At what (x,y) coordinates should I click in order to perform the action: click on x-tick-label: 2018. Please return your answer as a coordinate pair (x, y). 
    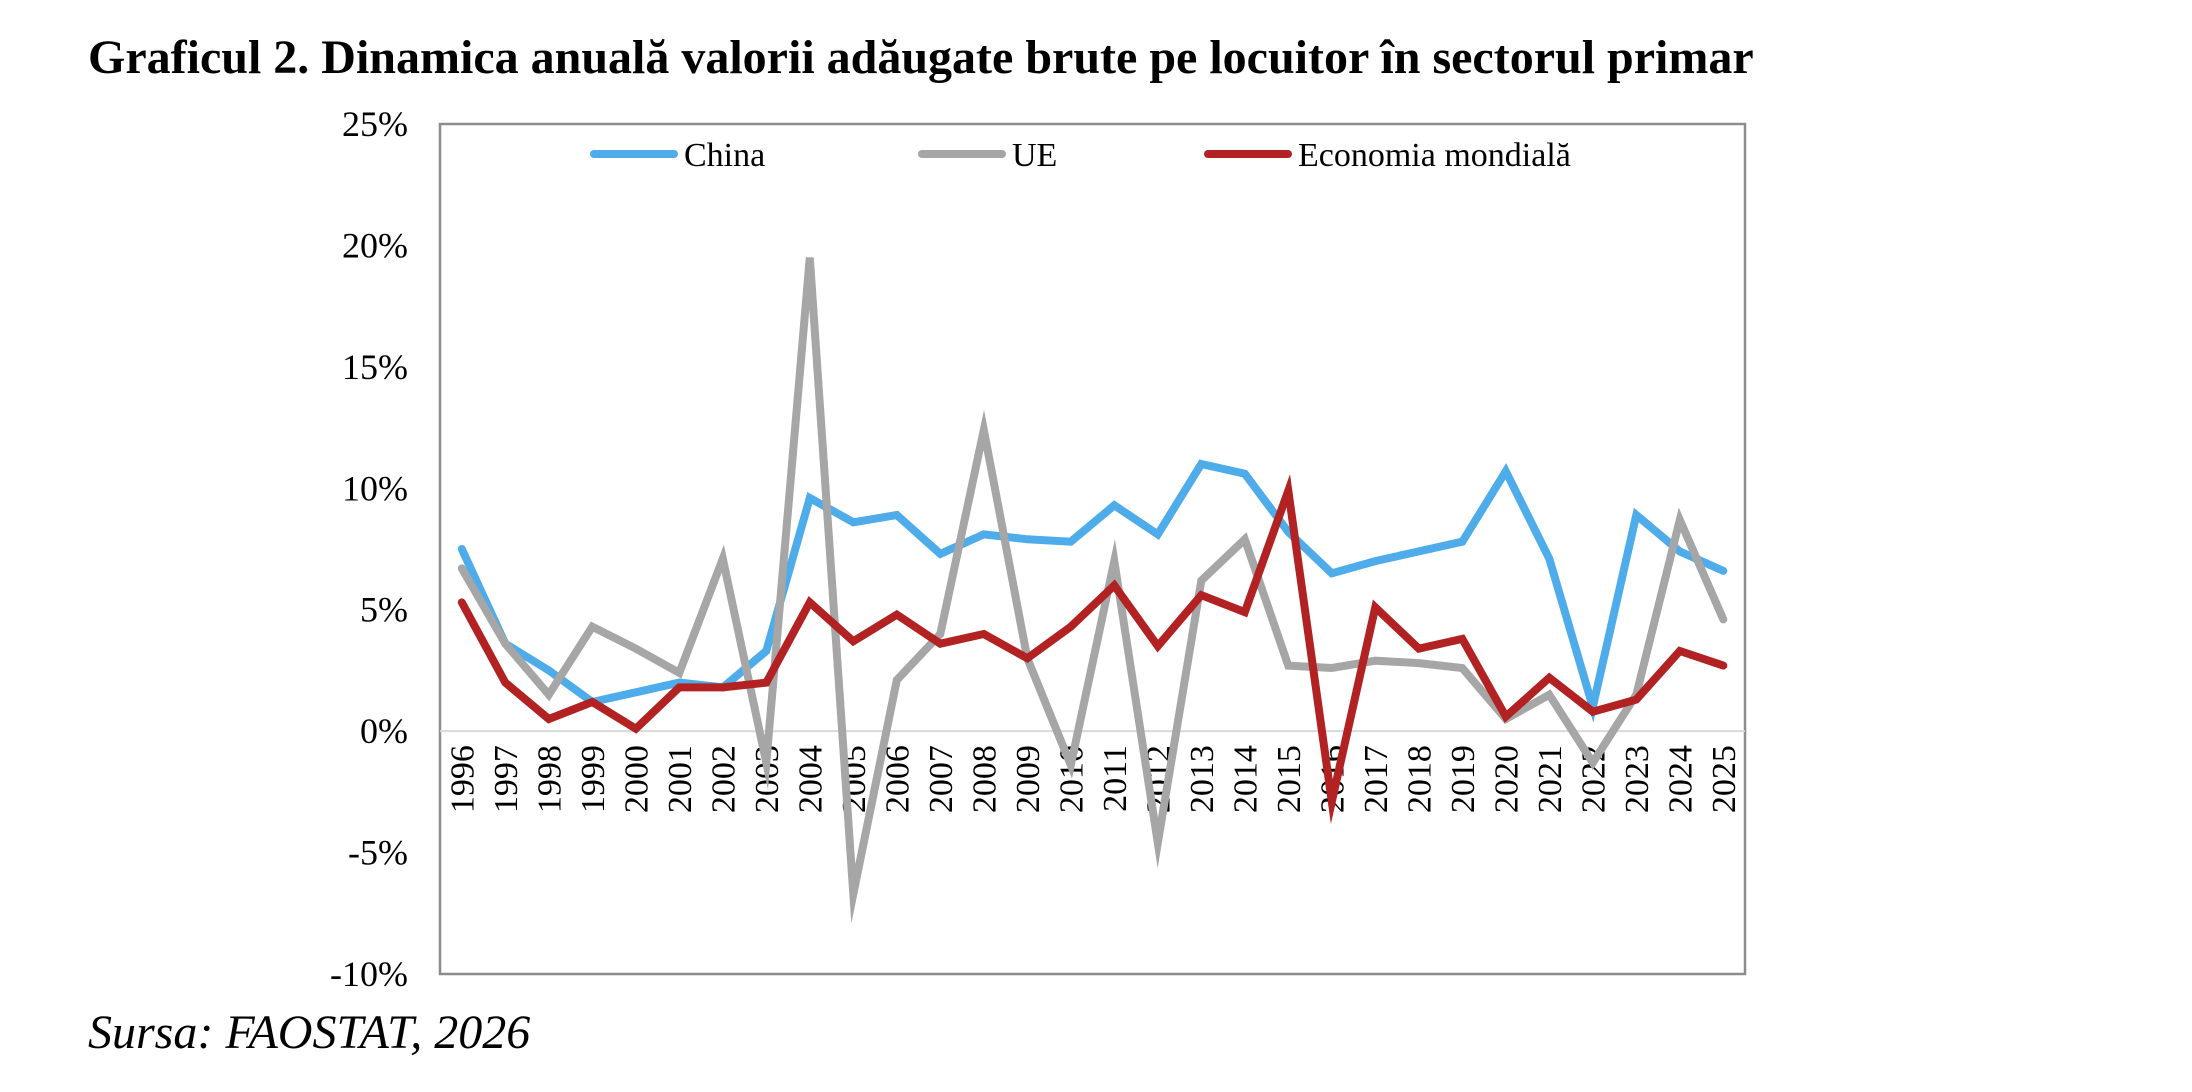
    Looking at the image, I should click on (1420, 779).